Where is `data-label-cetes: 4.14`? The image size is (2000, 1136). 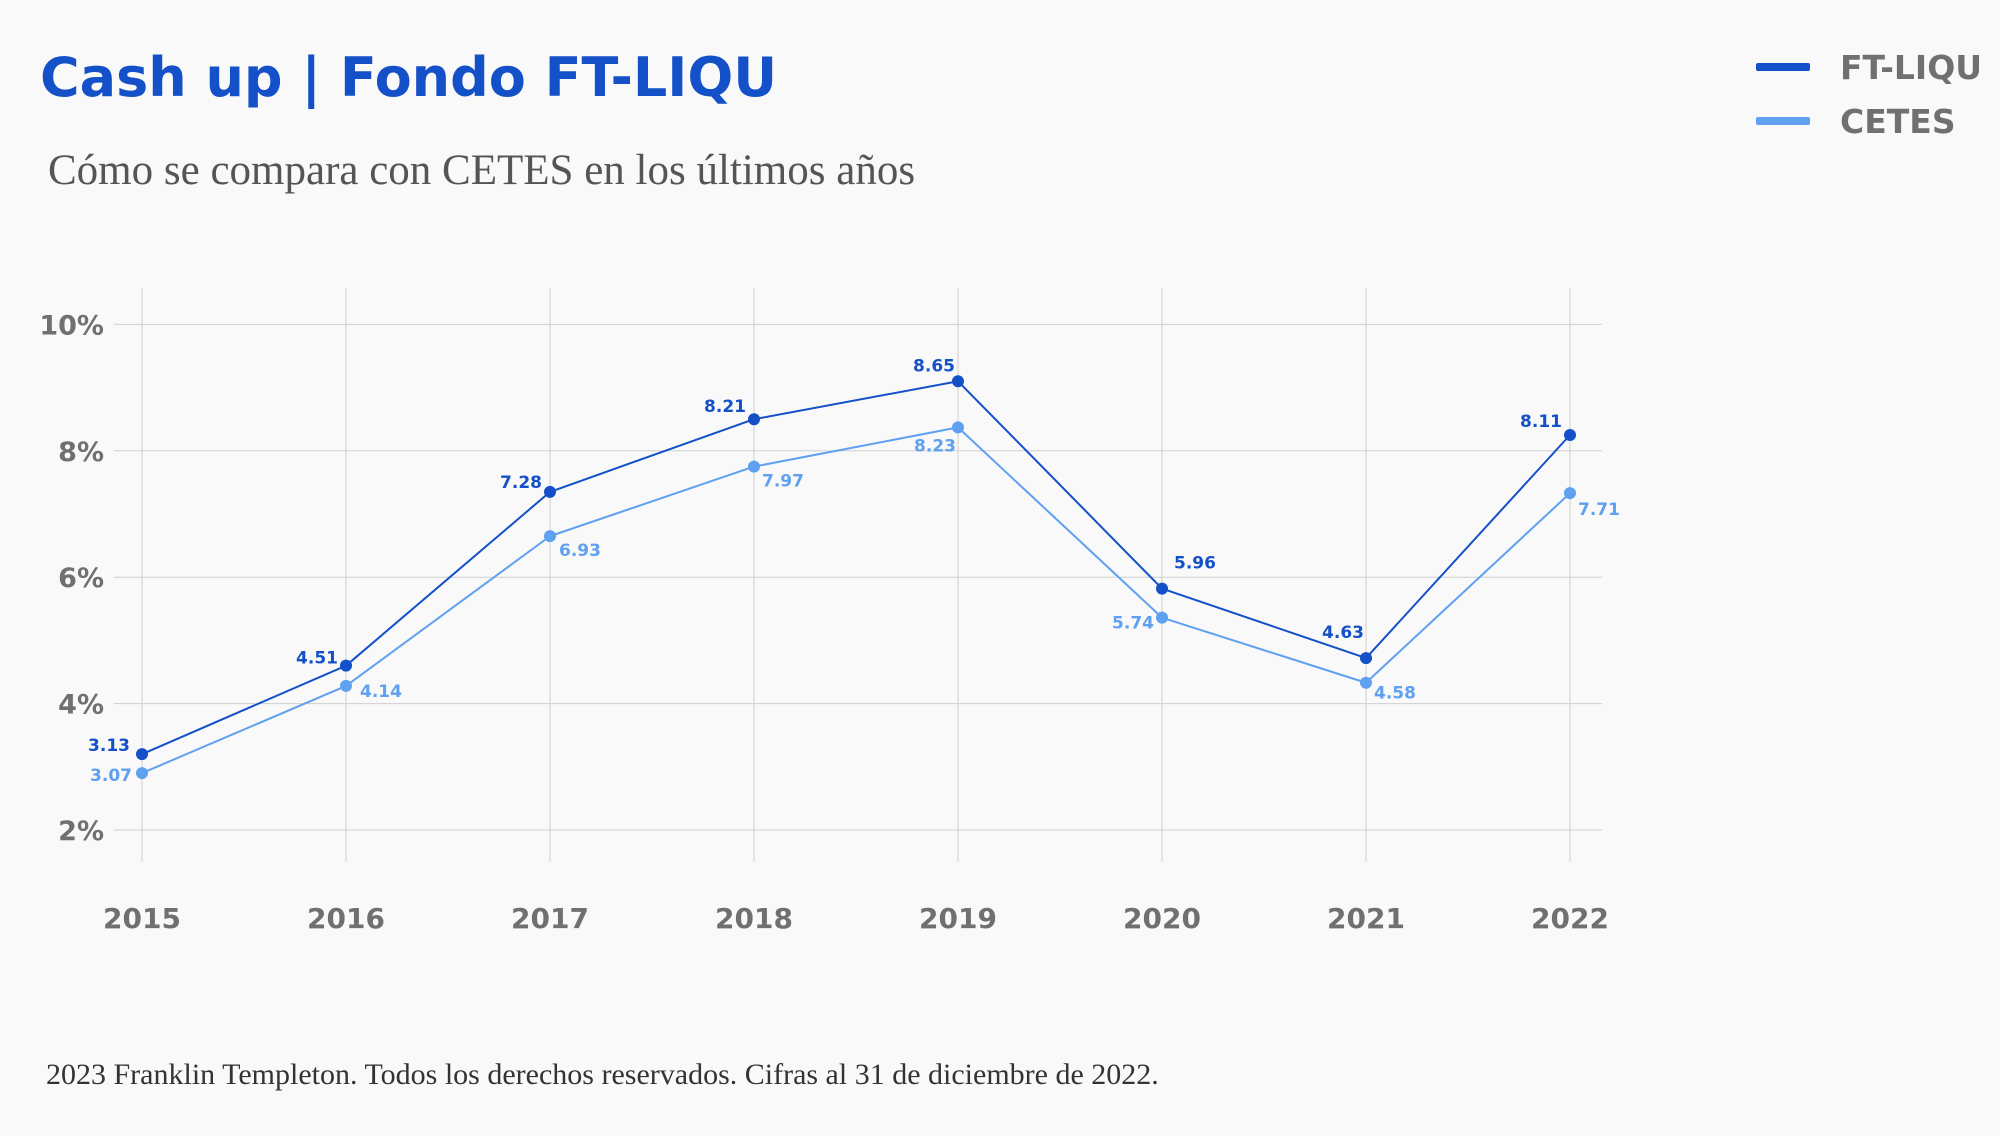 data-label-cetes: 4.14 is located at coordinates (381, 692).